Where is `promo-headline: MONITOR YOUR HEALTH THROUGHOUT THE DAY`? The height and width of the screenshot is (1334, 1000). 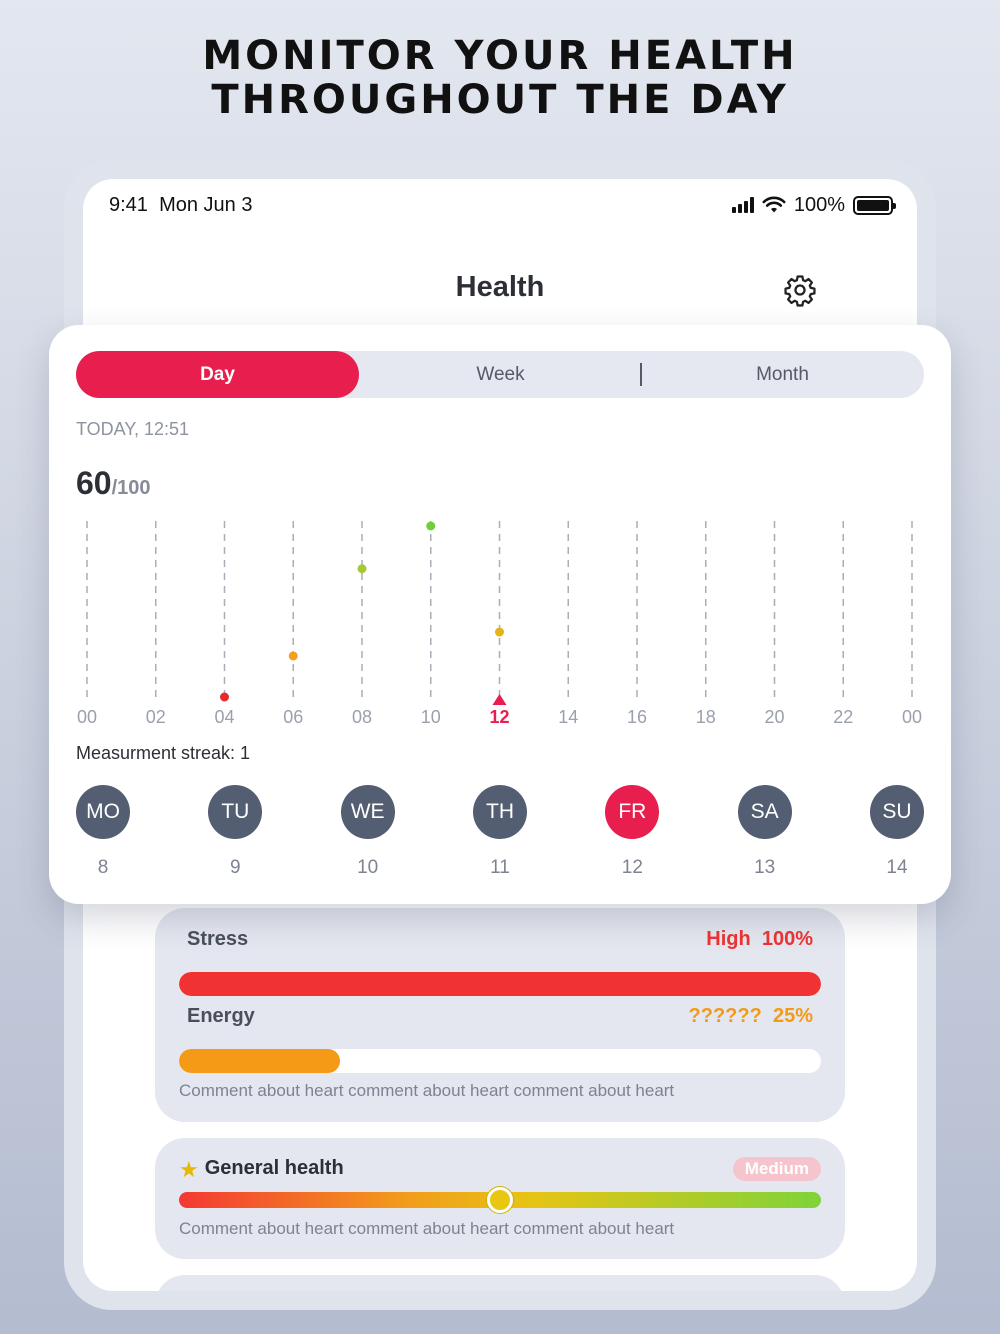 promo-headline: MONITOR YOUR HEALTH THROUGHOUT THE DAY is located at coordinates (500, 78).